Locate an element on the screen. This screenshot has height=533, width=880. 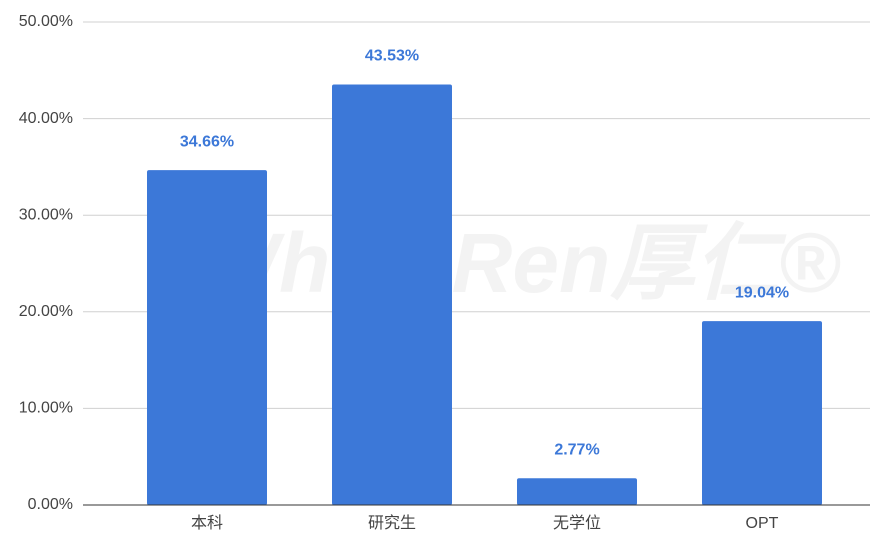
y-tick-label: 20.00% is located at coordinates (46, 311).